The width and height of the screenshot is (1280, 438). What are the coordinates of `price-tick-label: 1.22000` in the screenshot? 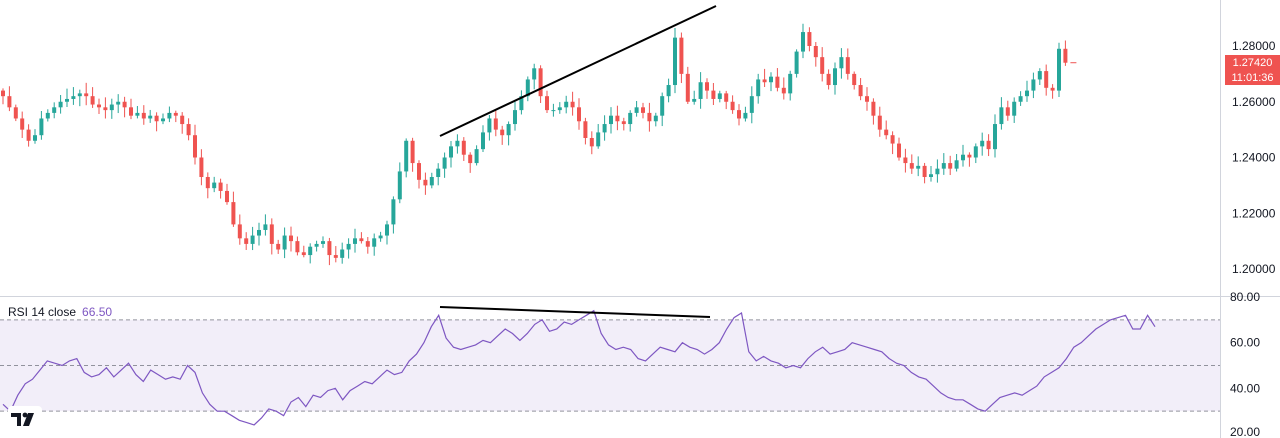 It's located at (1254, 213).